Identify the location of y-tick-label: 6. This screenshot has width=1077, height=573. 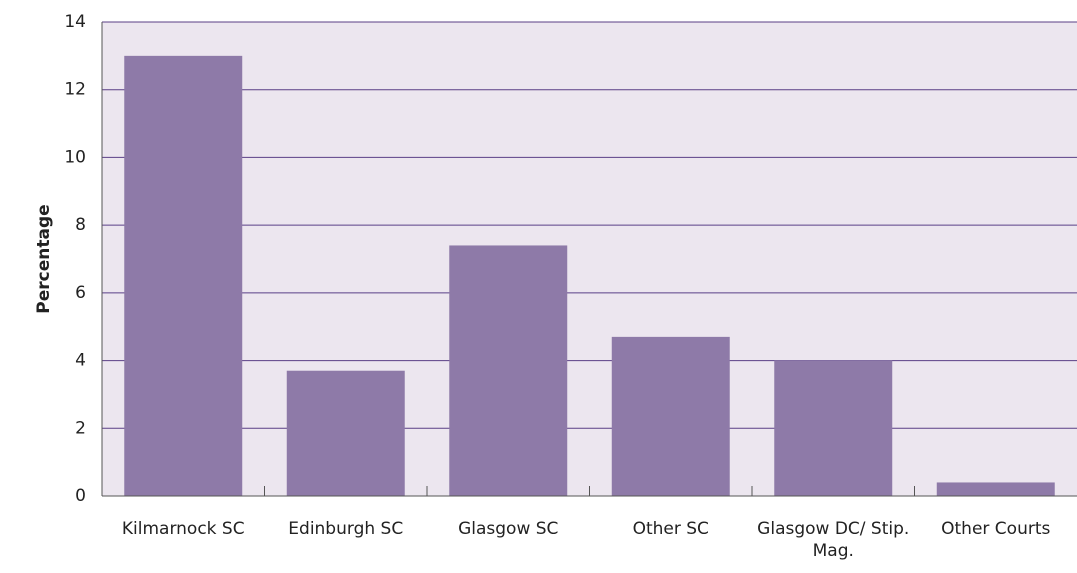
(80, 293).